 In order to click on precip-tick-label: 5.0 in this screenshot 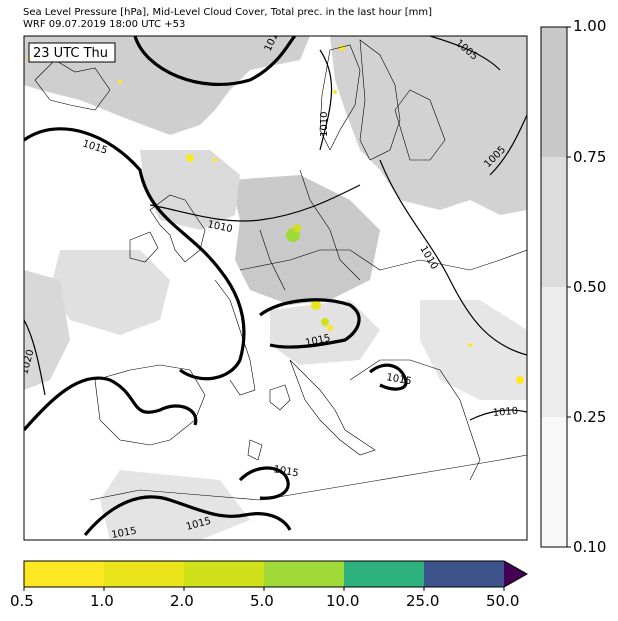, I will do `click(262, 601)`.